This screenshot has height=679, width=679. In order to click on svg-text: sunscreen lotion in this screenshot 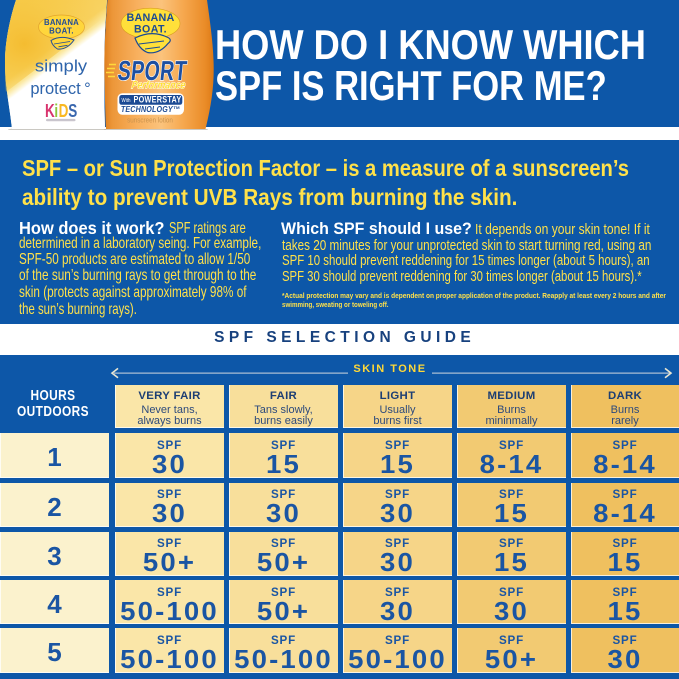, I will do `click(150, 120)`.